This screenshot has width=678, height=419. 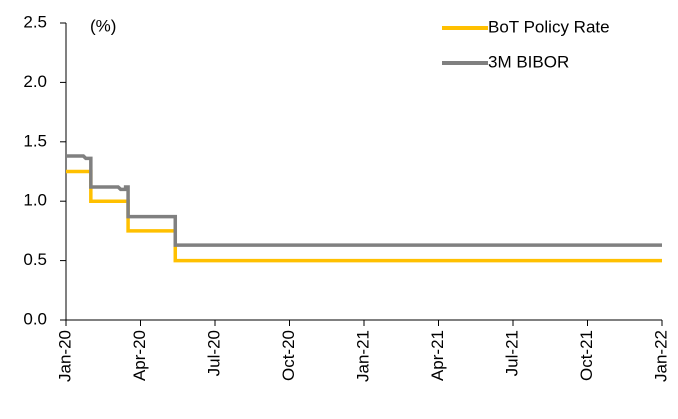 I want to click on y-tick-label: 2.0, so click(x=35, y=81).